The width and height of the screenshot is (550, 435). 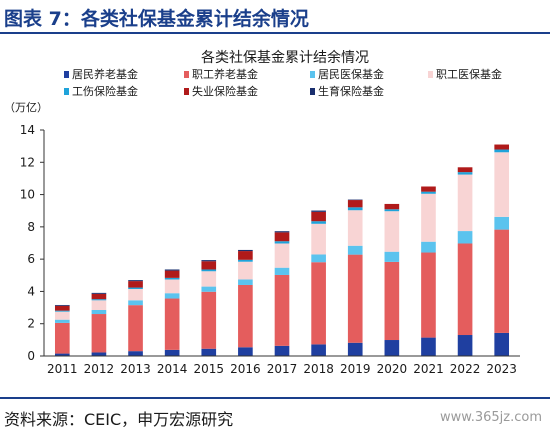 What do you see at coordinates (31, 356) in the screenshot?
I see `y-tick-label: 0` at bounding box center [31, 356].